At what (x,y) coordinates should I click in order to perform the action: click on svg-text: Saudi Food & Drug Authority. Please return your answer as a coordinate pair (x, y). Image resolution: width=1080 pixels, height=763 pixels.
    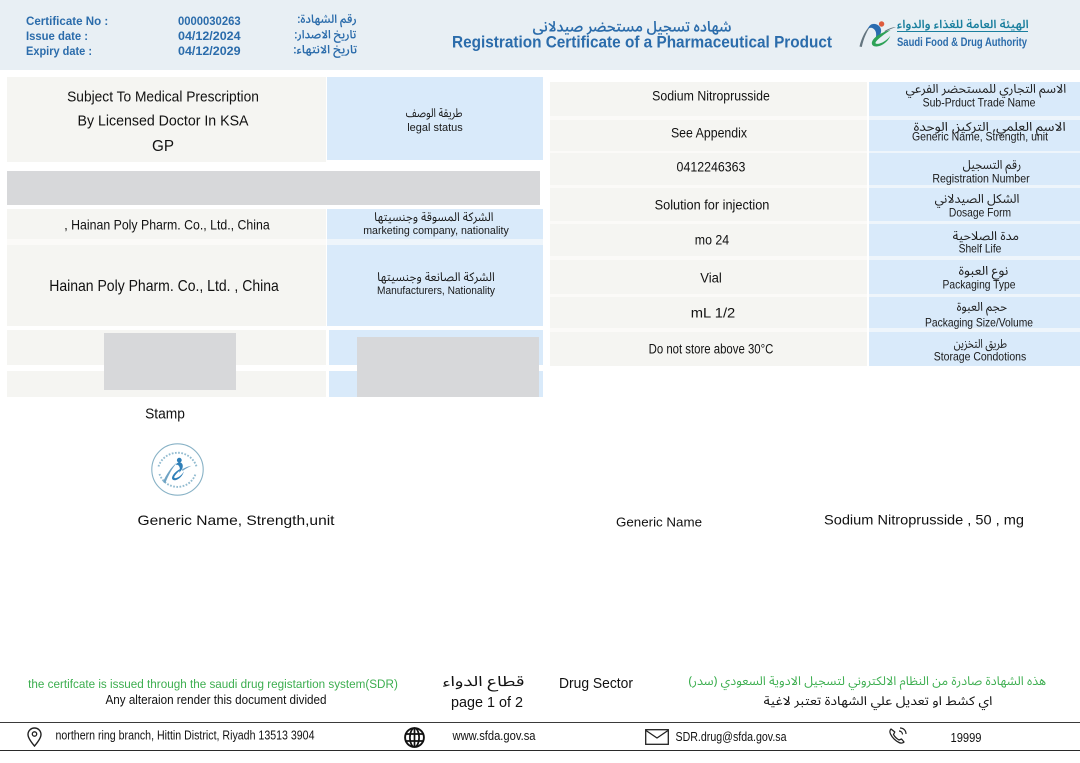
    Looking at the image, I should click on (962, 42).